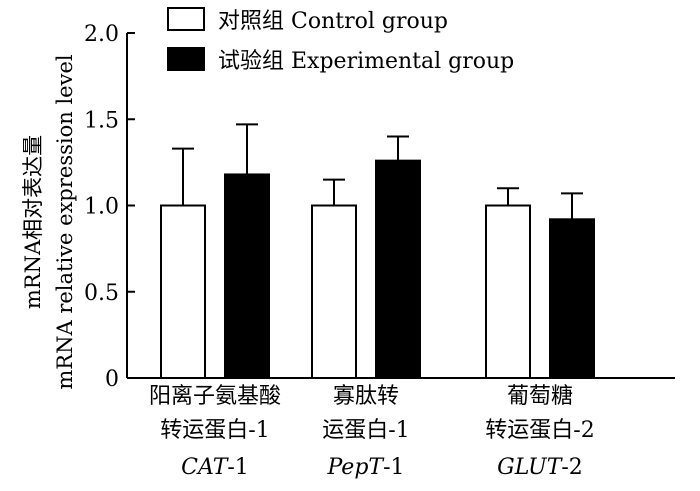 The image size is (700, 491). What do you see at coordinates (186, 19) in the screenshot?
I see `legend-swatch-control` at bounding box center [186, 19].